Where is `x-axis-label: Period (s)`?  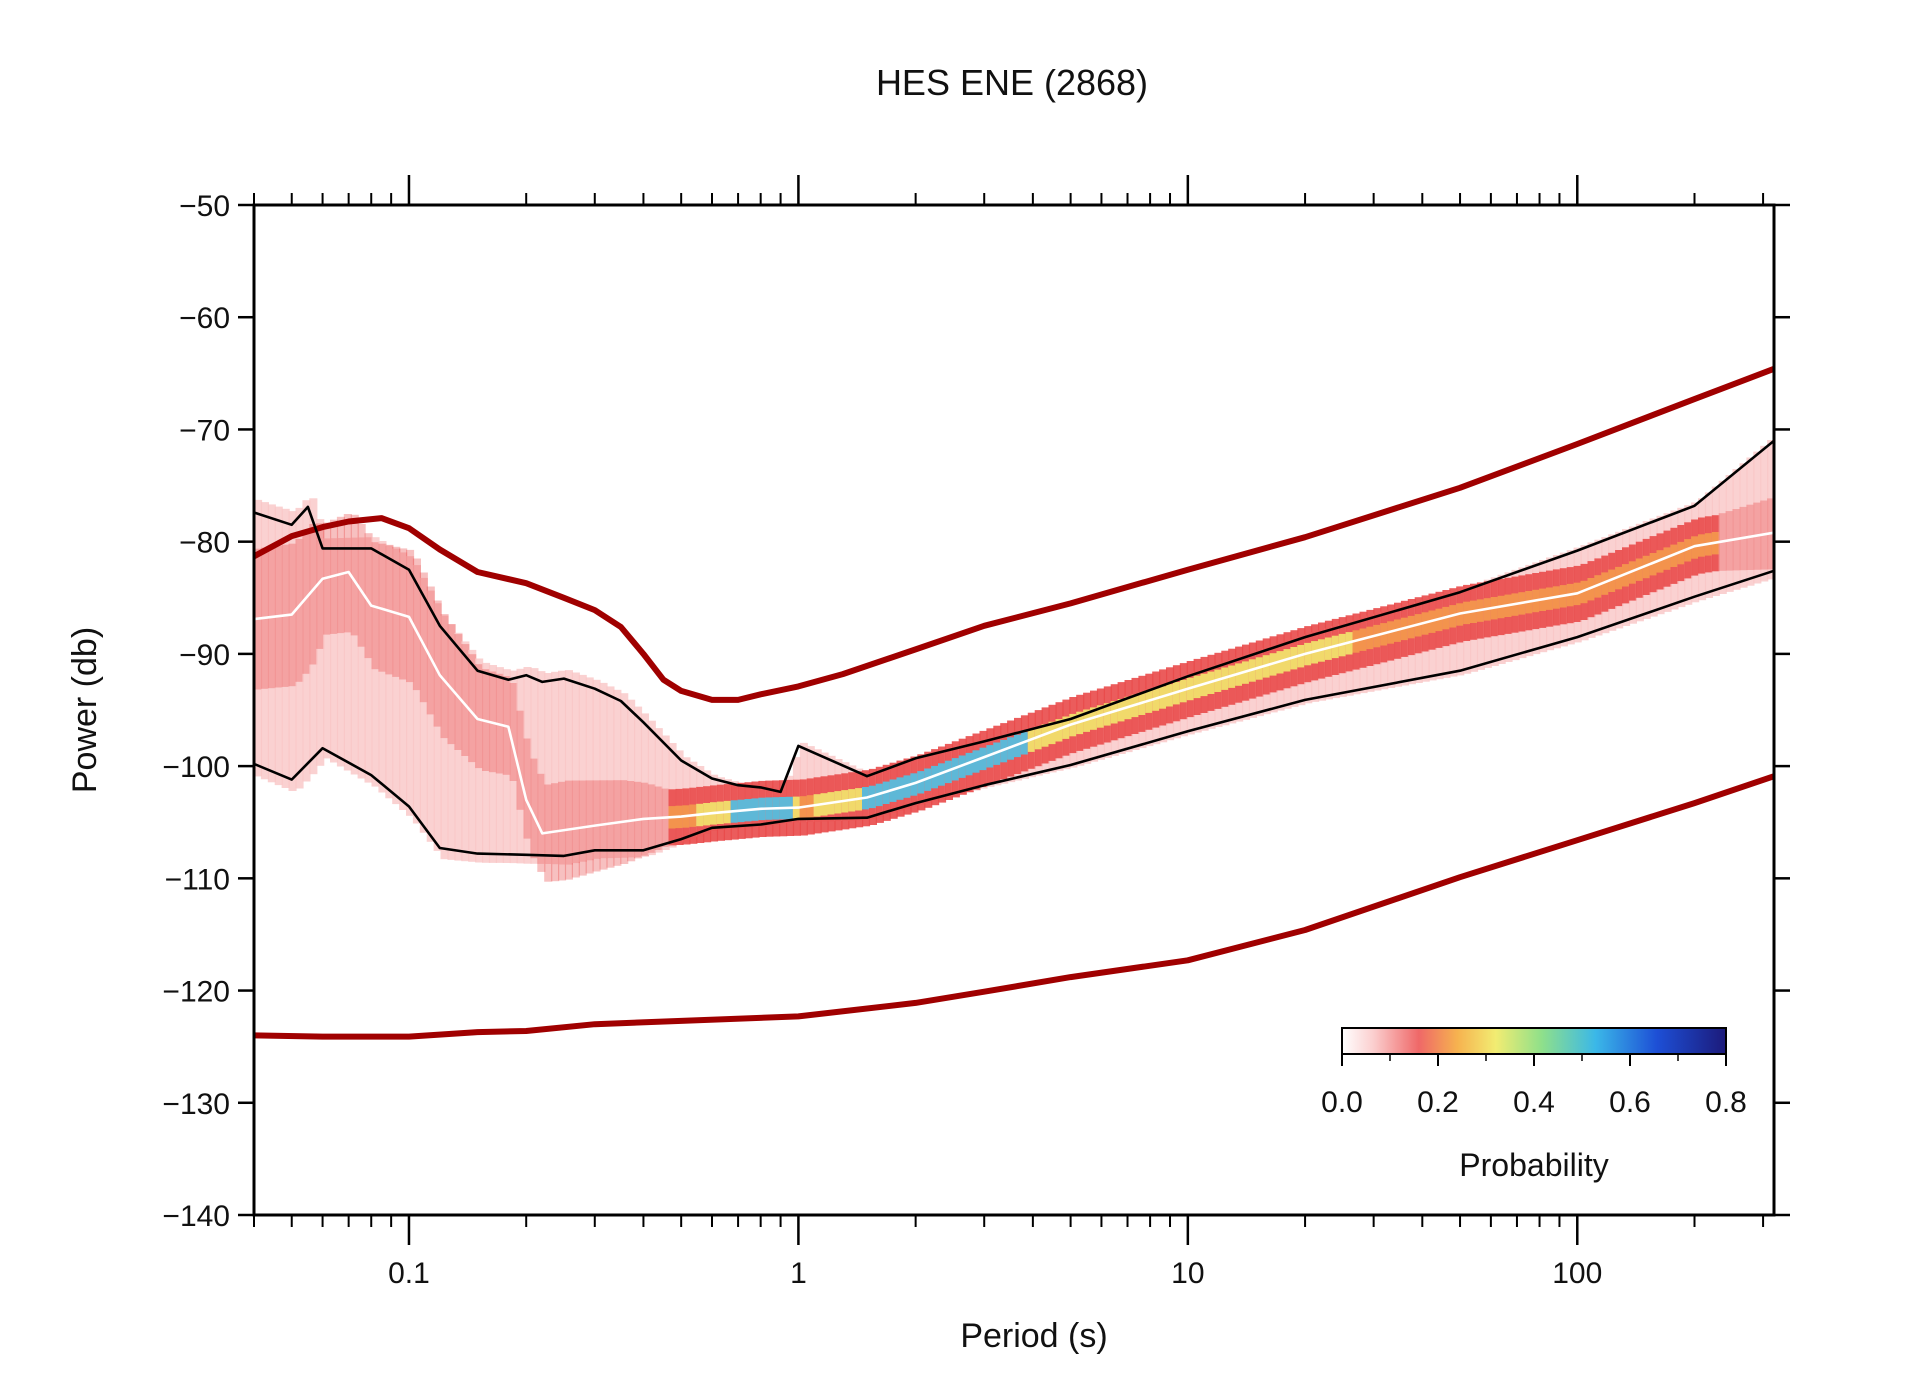
x-axis-label: Period (s) is located at coordinates (1033, 1336).